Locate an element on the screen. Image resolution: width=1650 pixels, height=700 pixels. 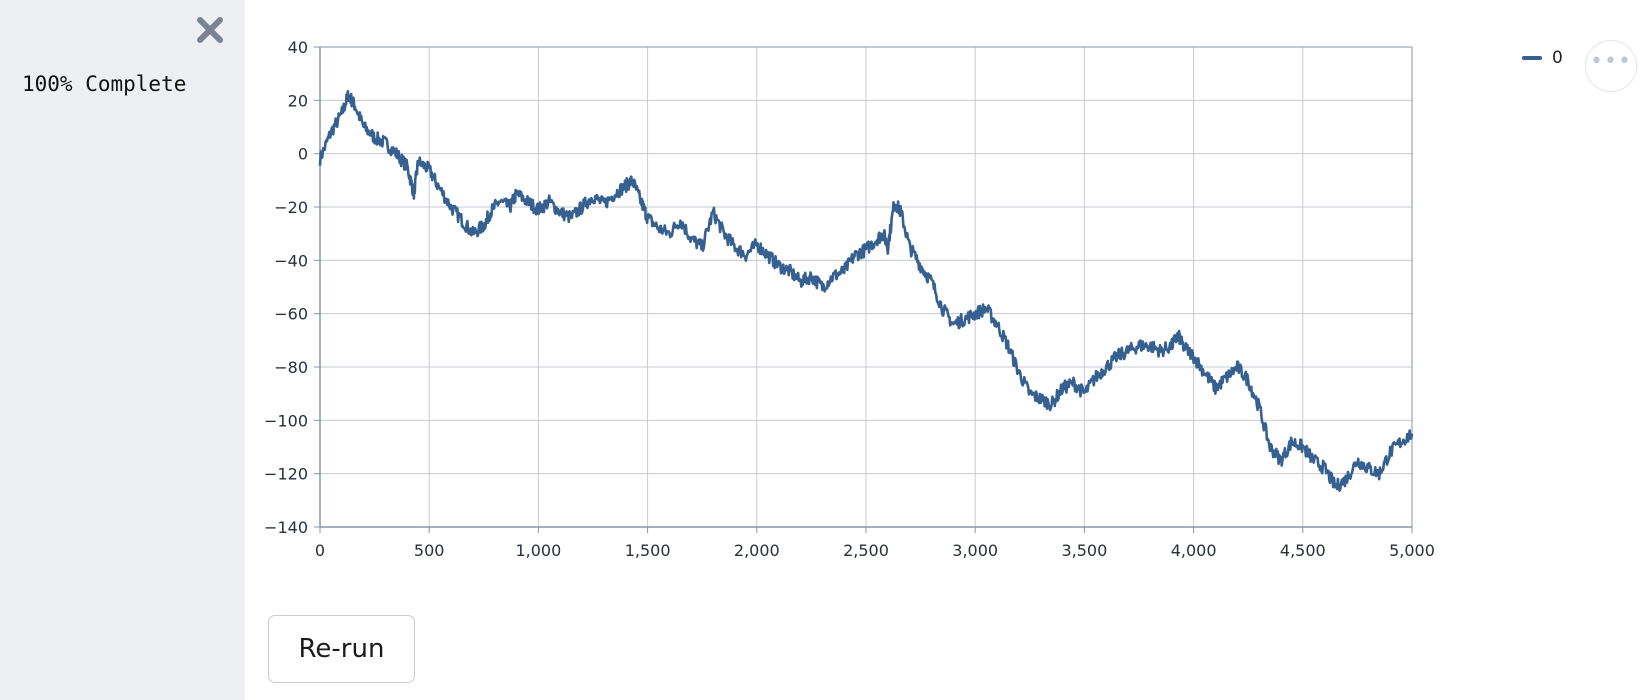
y-tick-label: 20 is located at coordinates (298, 100).